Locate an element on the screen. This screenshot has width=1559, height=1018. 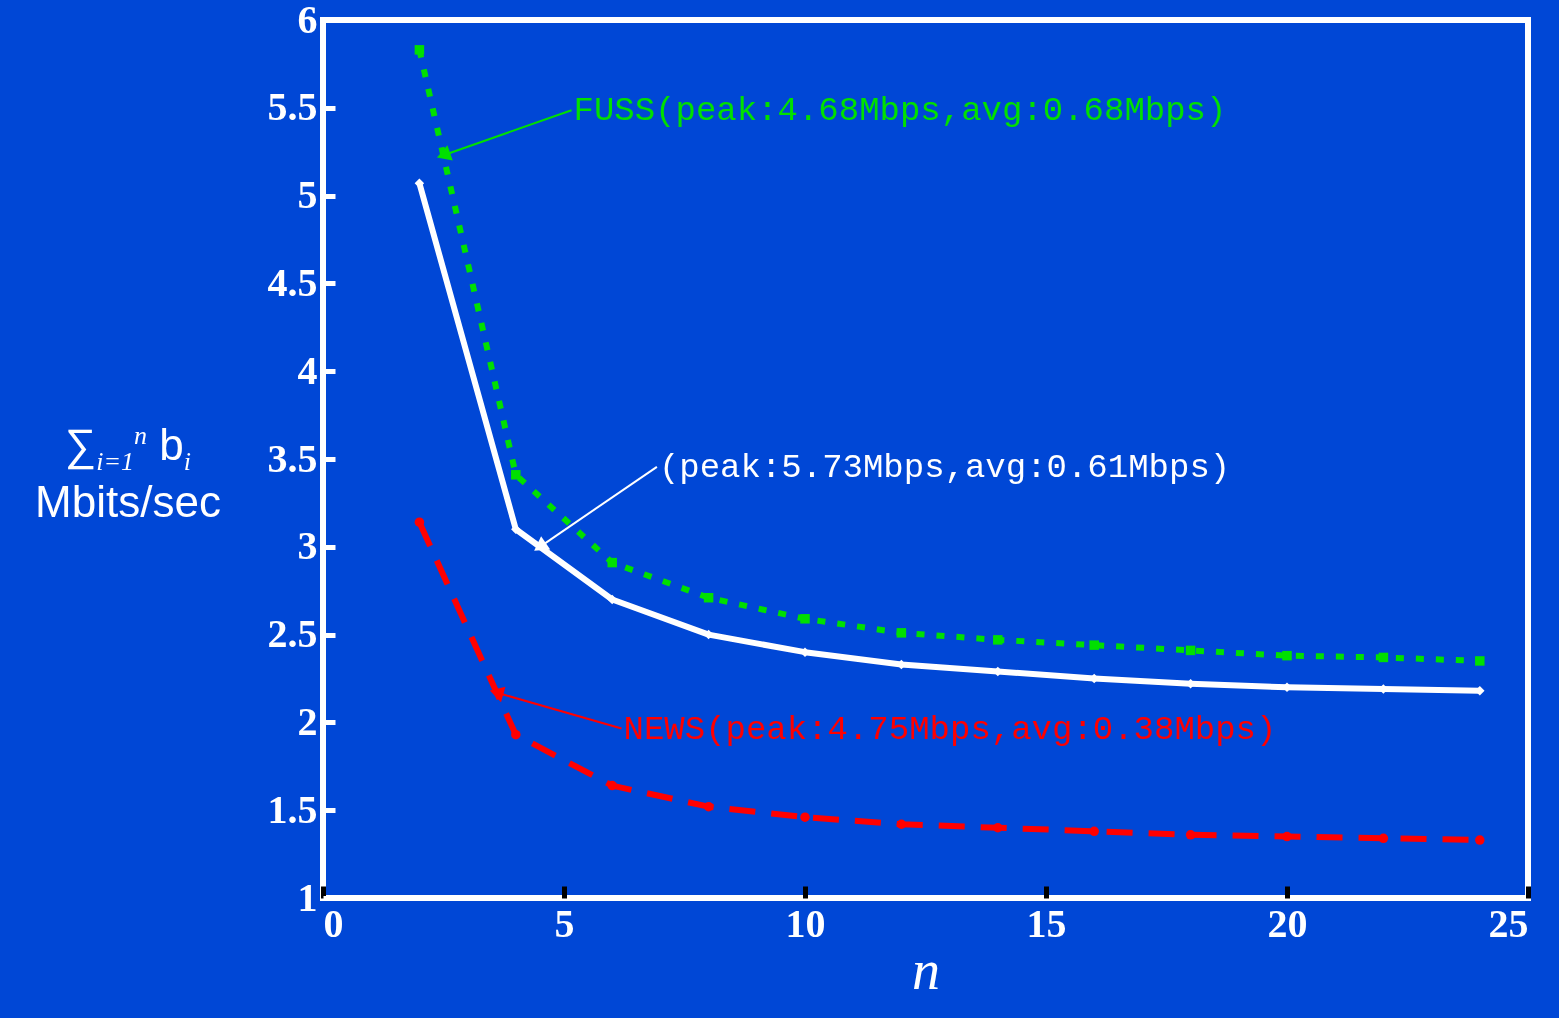
y-tick-label: 5 is located at coordinates (307, 195).